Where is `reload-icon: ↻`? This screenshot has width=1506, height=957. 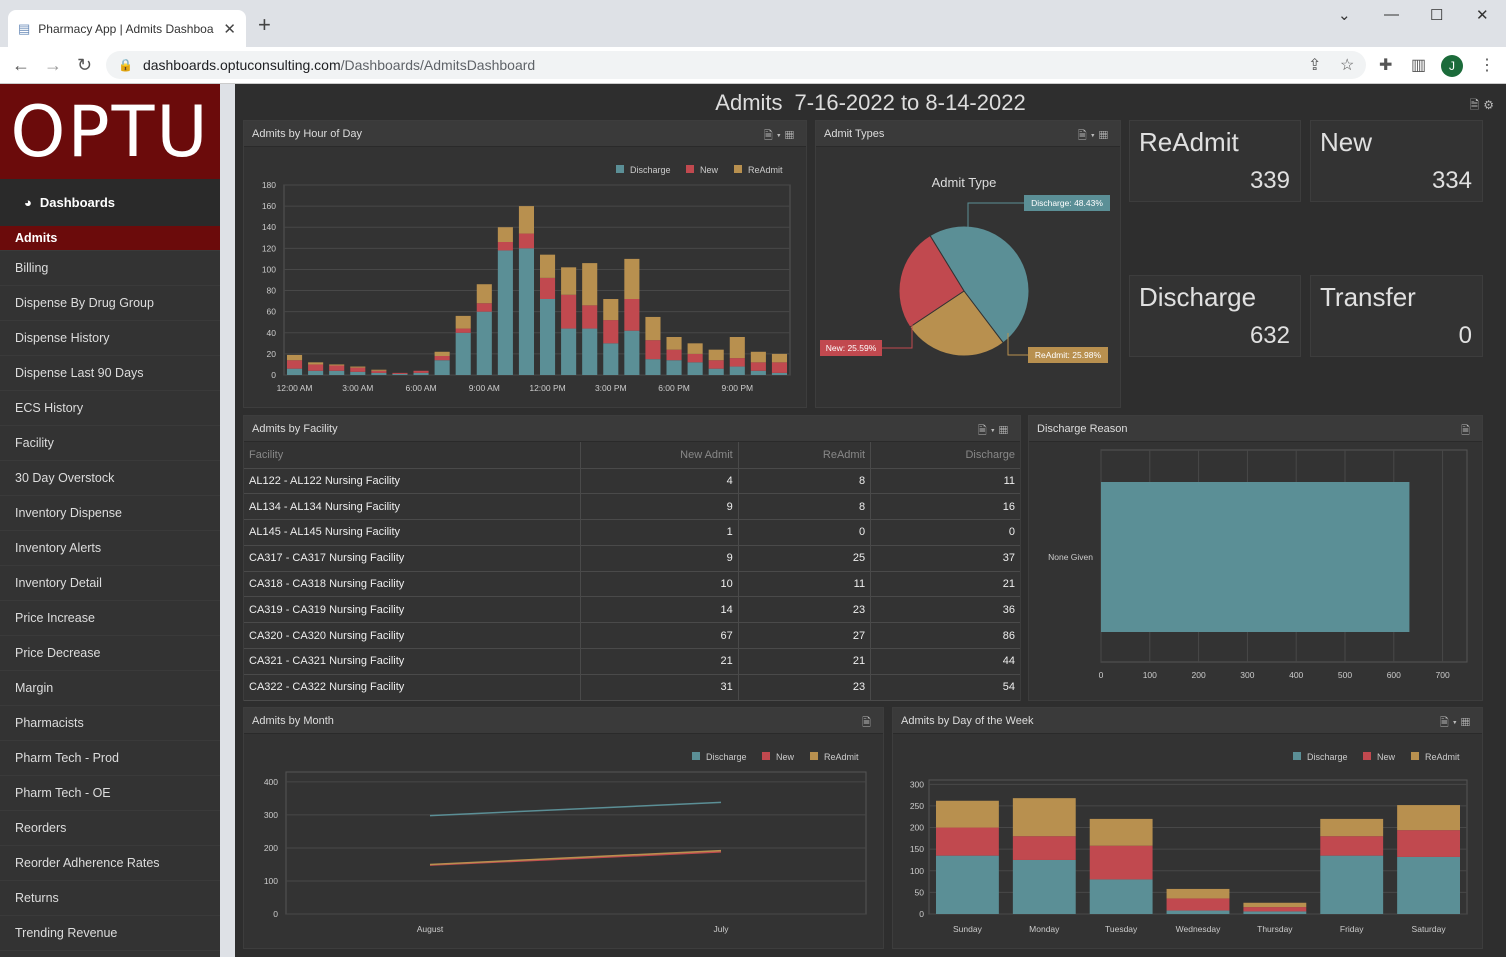
reload-icon: ↻ is located at coordinates (85, 65).